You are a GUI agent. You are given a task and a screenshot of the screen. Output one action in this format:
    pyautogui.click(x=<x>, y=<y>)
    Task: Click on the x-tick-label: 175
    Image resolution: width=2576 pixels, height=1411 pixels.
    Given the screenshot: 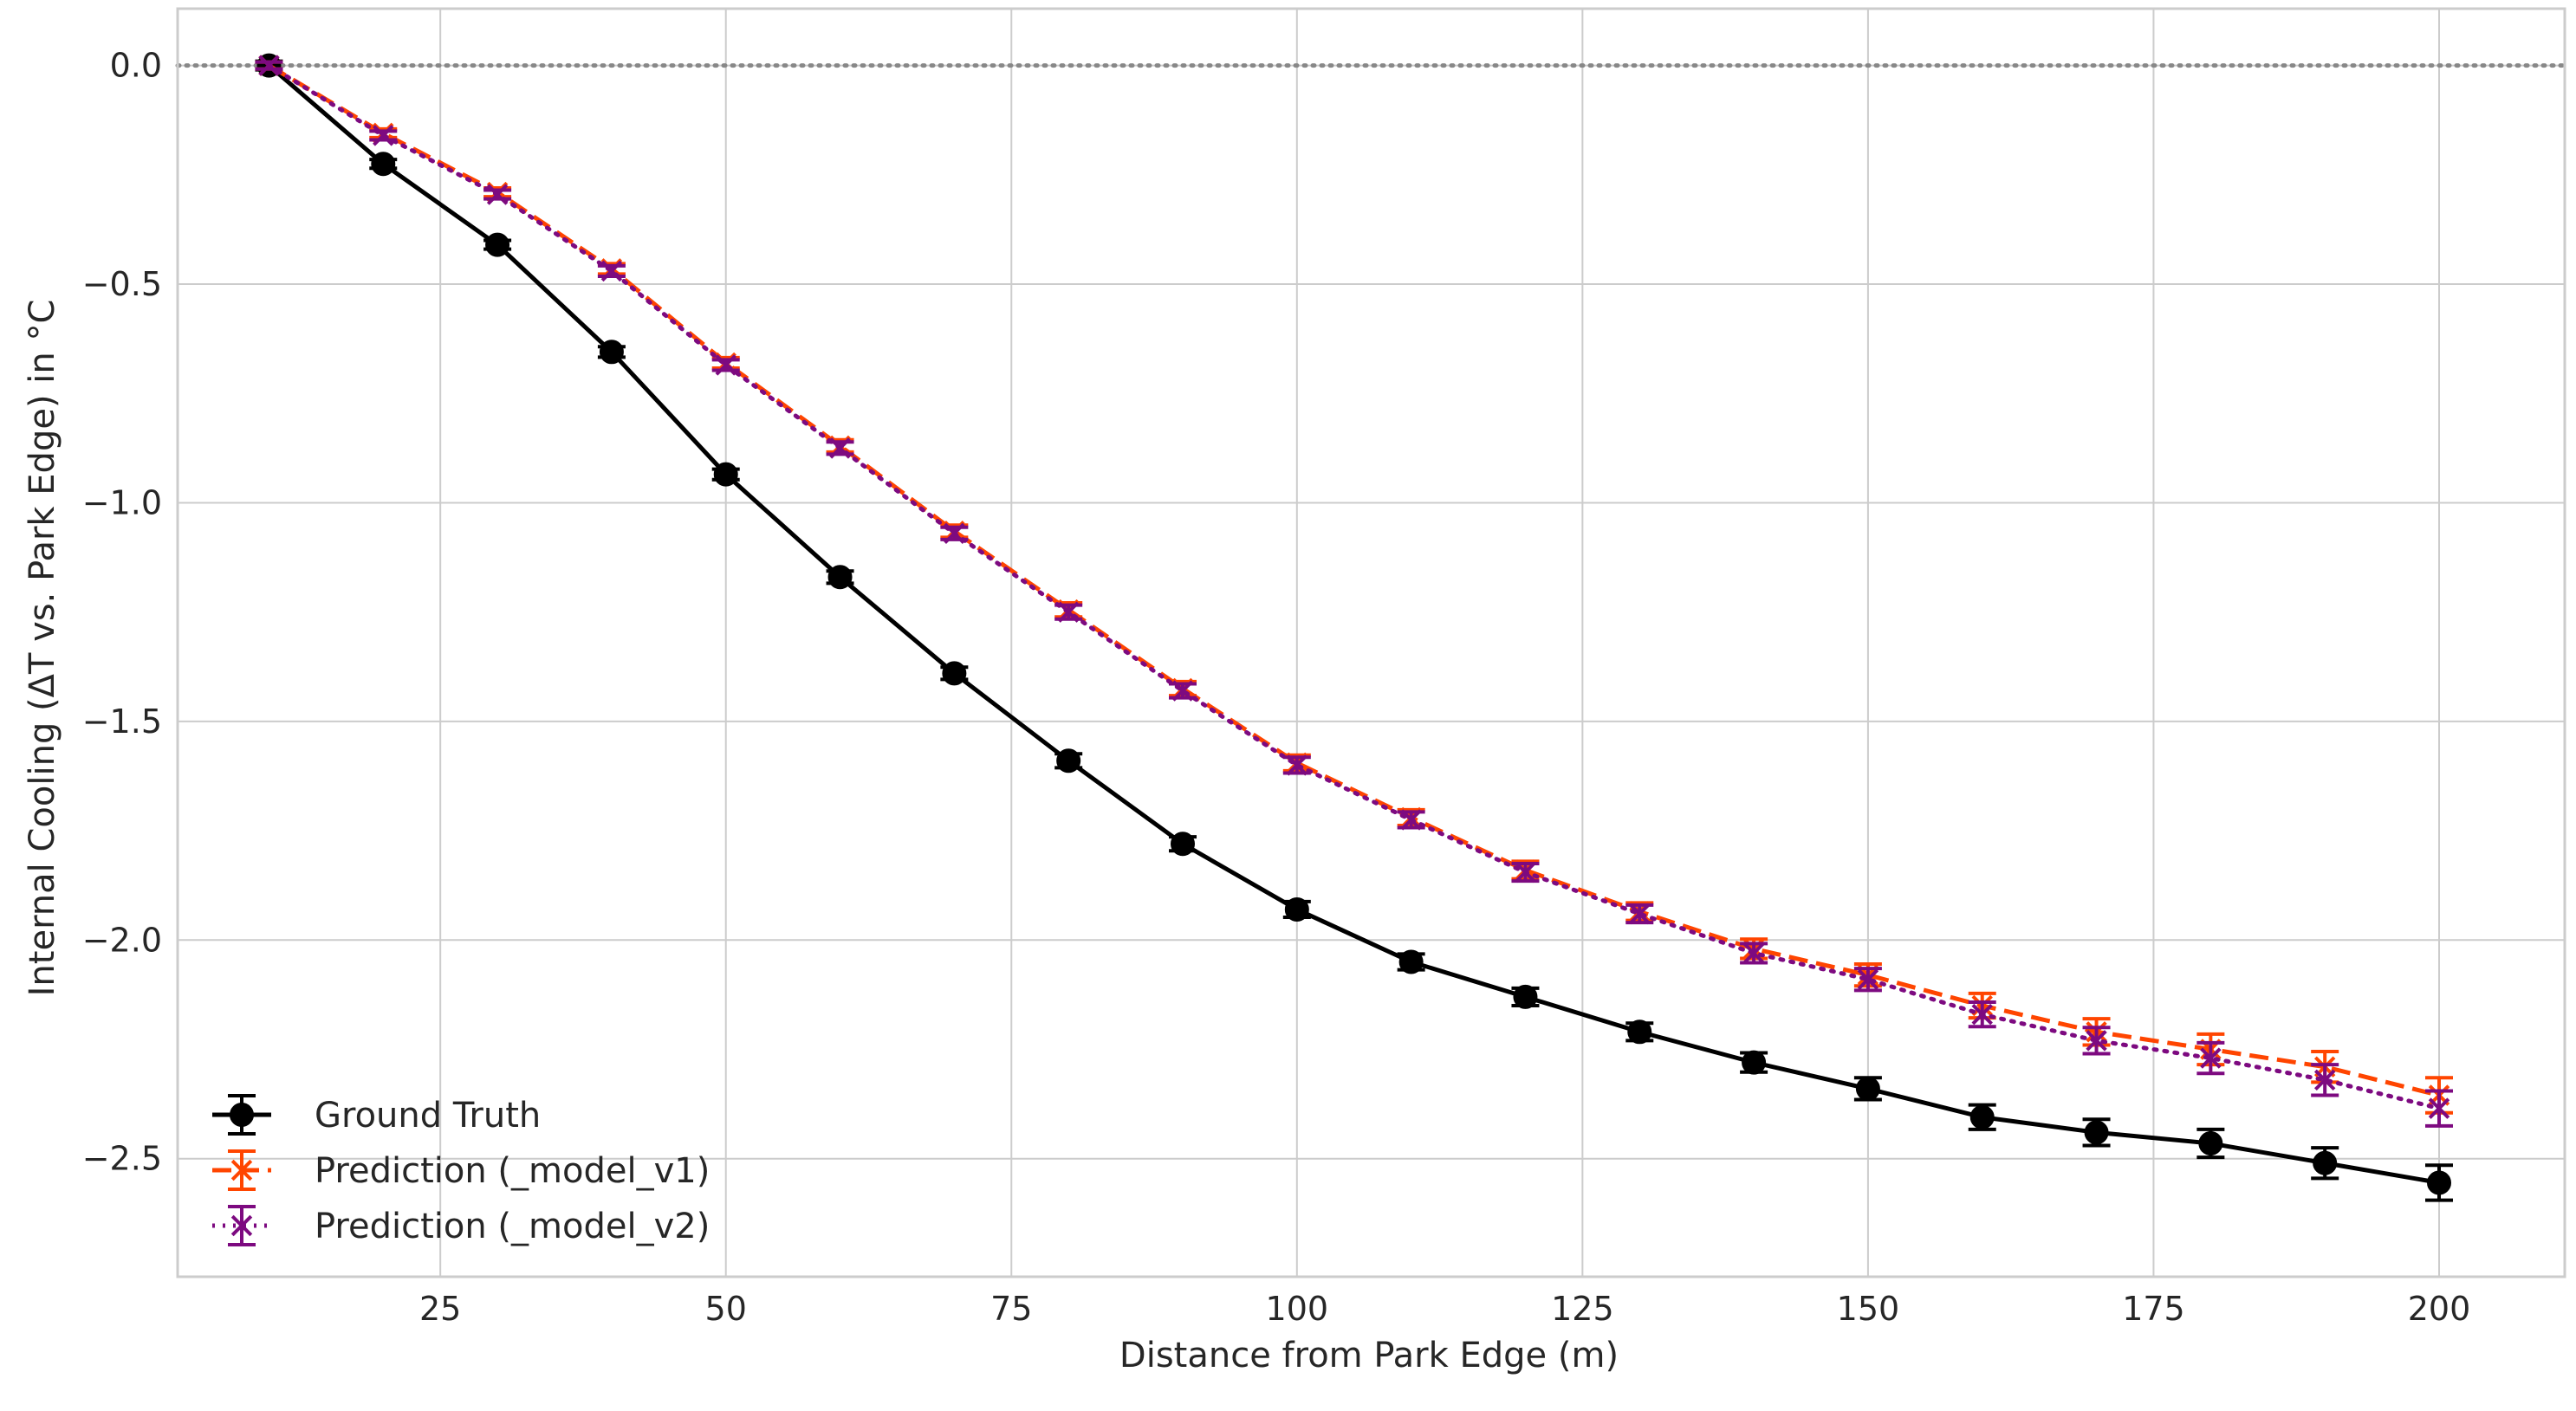 What is the action you would take?
    pyautogui.click(x=2153, y=1309)
    